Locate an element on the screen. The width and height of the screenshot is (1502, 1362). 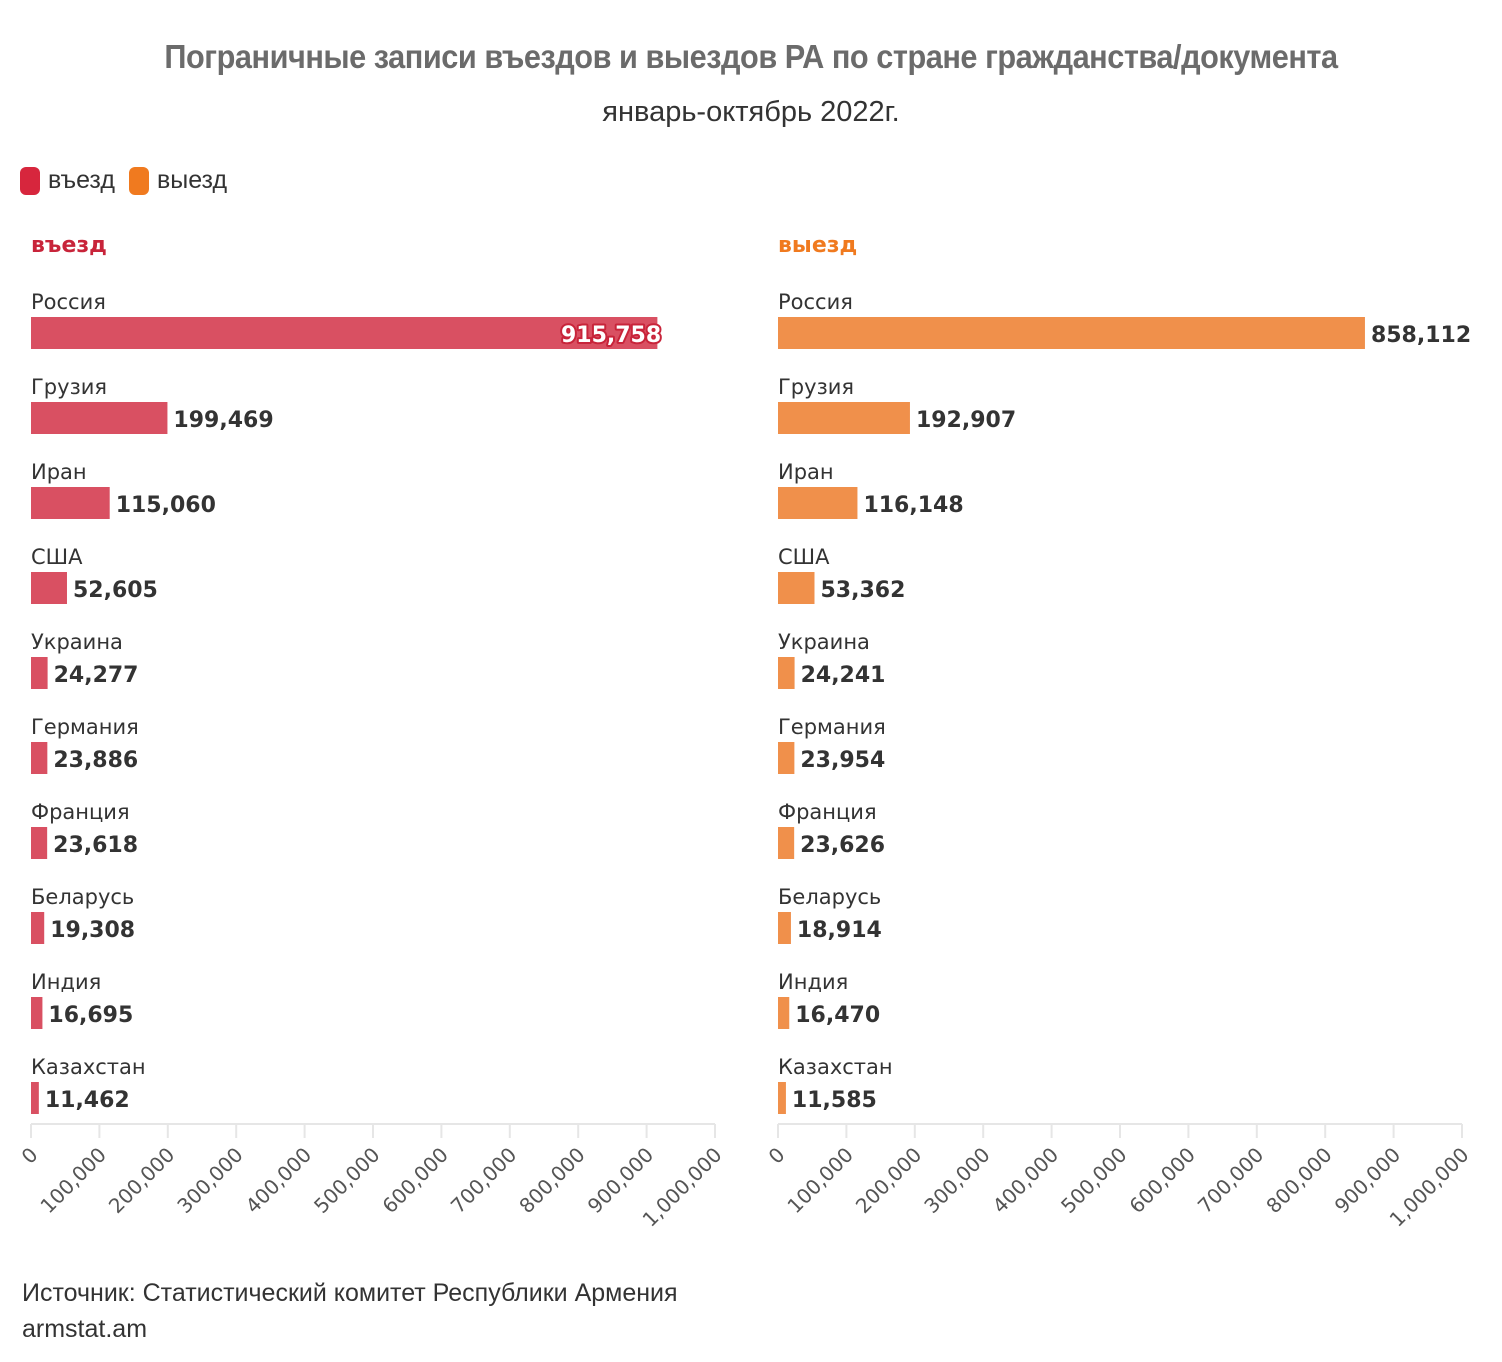
x-tick-label-exit: 0 is located at coordinates (777, 1156).